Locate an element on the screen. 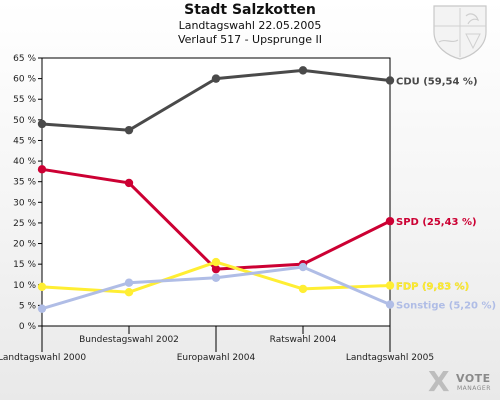 Image resolution: width=500 pixels, height=400 pixels. series-end-label-sonstige: Sonstige (5,20 %) is located at coordinates (446, 306).